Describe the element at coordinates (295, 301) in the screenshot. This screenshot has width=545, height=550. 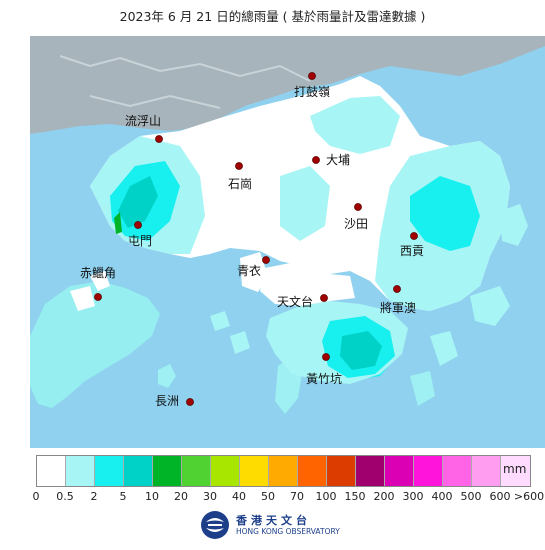
I see `station-label: 天文台` at that location.